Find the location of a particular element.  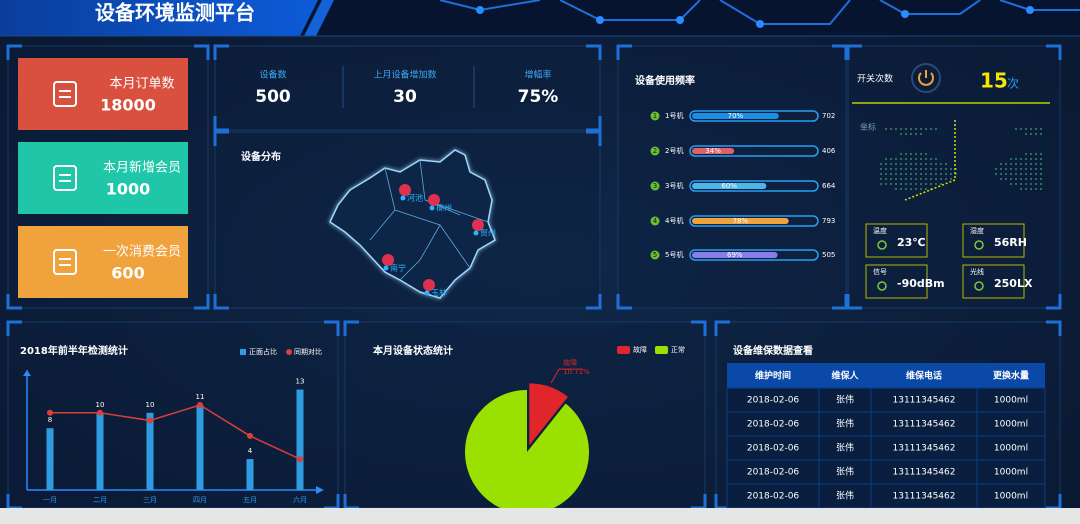

header-stripe is located at coordinates (319, 18).